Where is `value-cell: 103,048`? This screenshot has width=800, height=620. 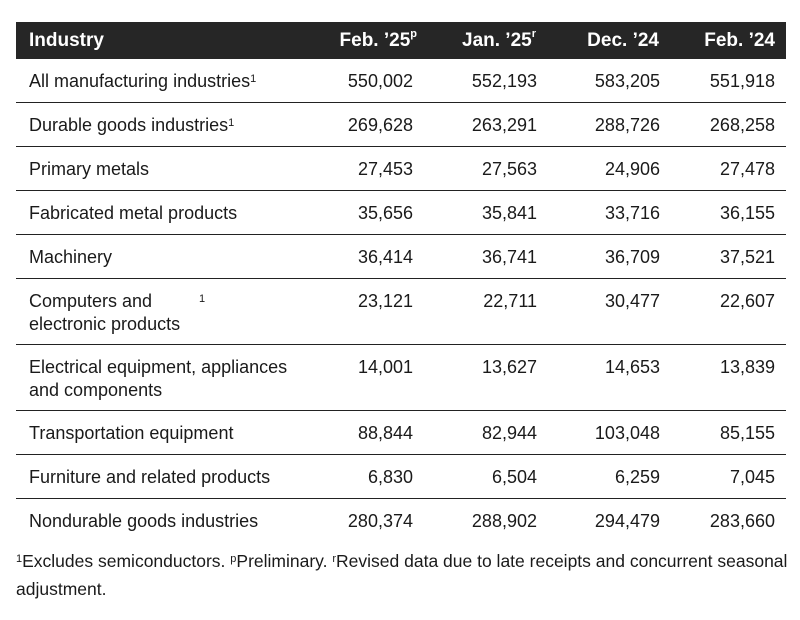 value-cell: 103,048 is located at coordinates (610, 432).